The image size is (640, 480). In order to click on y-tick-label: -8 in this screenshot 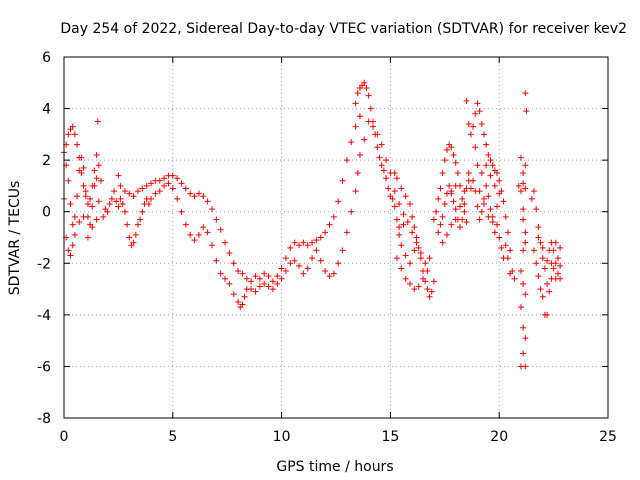, I will do `click(44, 419)`.